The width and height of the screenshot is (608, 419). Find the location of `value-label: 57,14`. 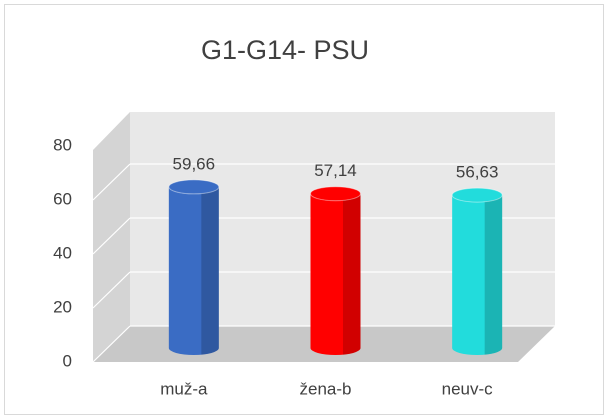

value-label: 57,14 is located at coordinates (335, 170).